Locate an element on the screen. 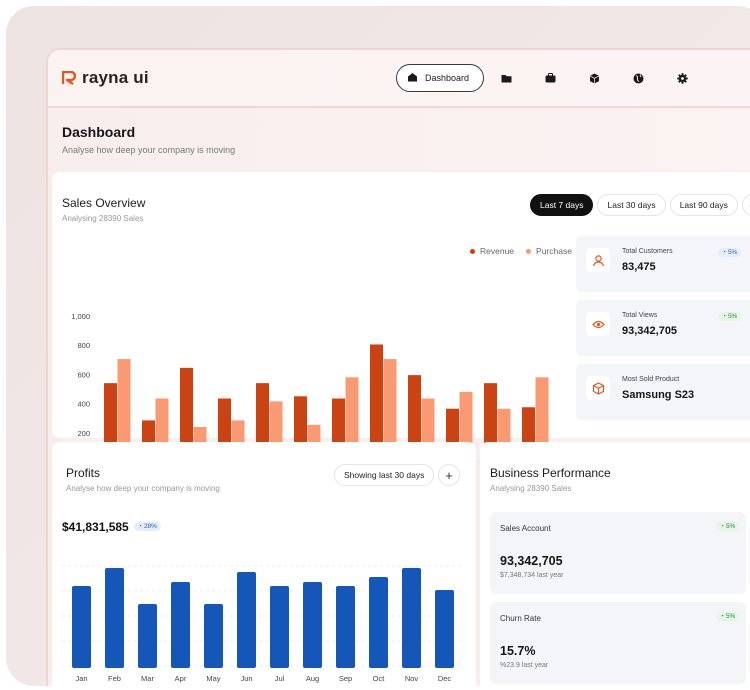 Image resolution: width=750 pixels, height=690 pixels. x-tick-label: Jan is located at coordinates (81, 678).